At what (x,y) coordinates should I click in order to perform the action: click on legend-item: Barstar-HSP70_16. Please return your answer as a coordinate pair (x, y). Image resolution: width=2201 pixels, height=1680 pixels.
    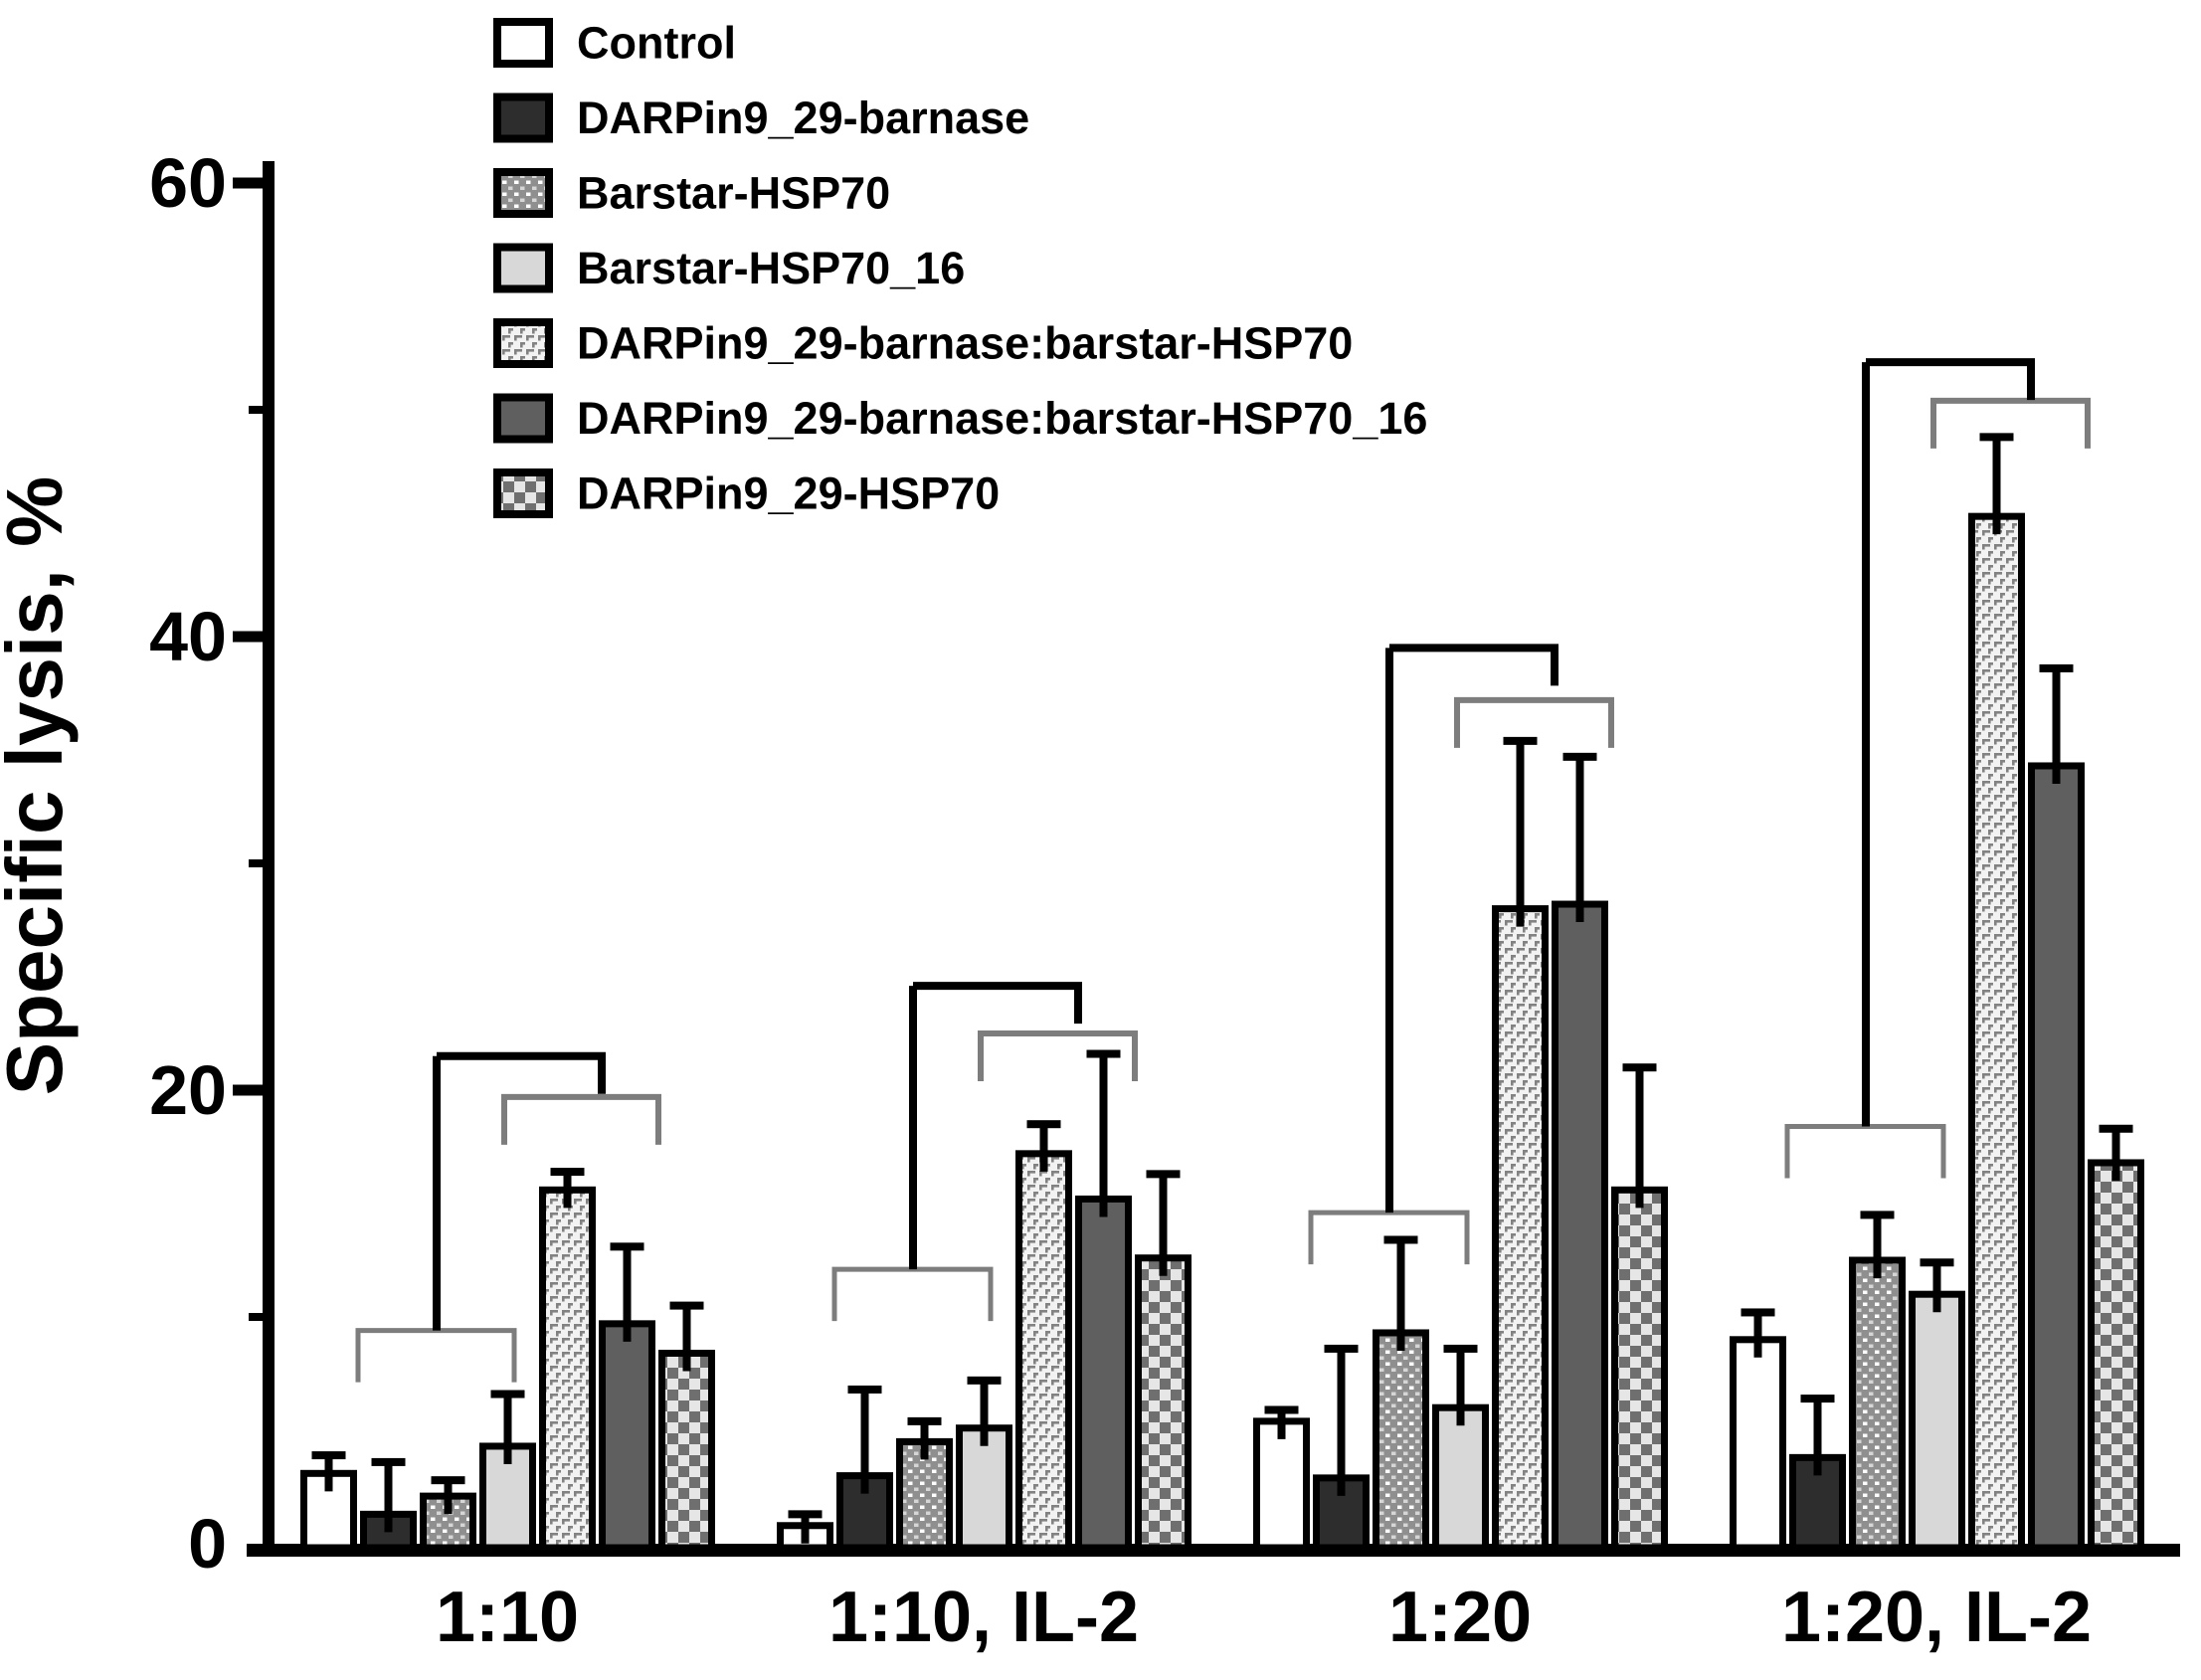
    Looking at the image, I should click on (729, 268).